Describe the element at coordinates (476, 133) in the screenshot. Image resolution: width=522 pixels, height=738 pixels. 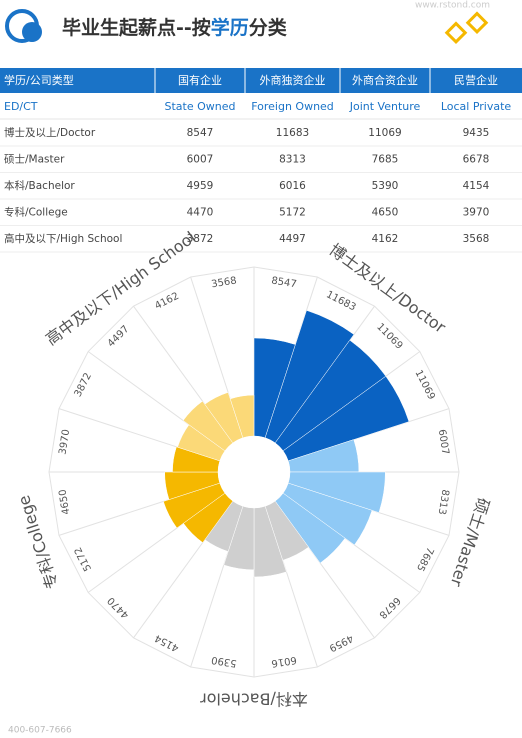
I see `cell: 9435` at that location.